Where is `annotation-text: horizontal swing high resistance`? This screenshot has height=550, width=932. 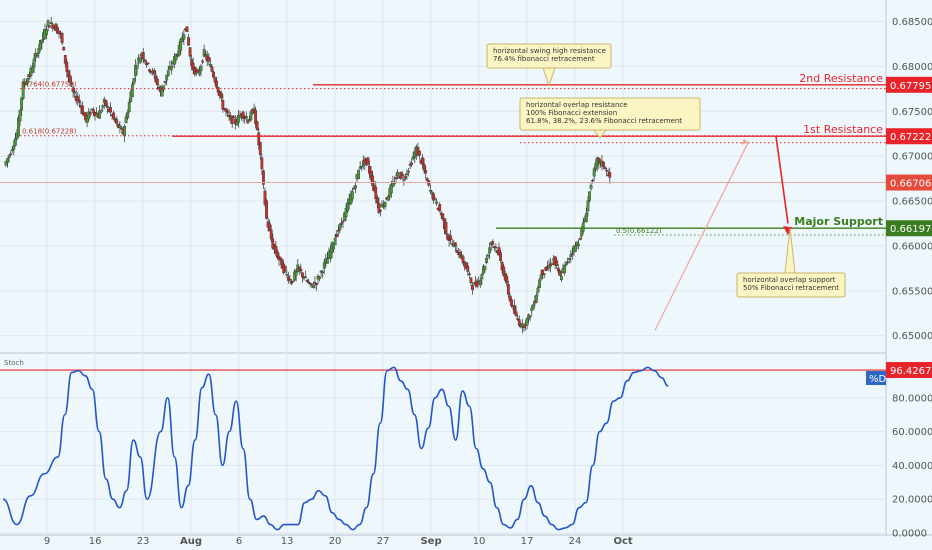
annotation-text: horizontal swing high resistance is located at coordinates (549, 51).